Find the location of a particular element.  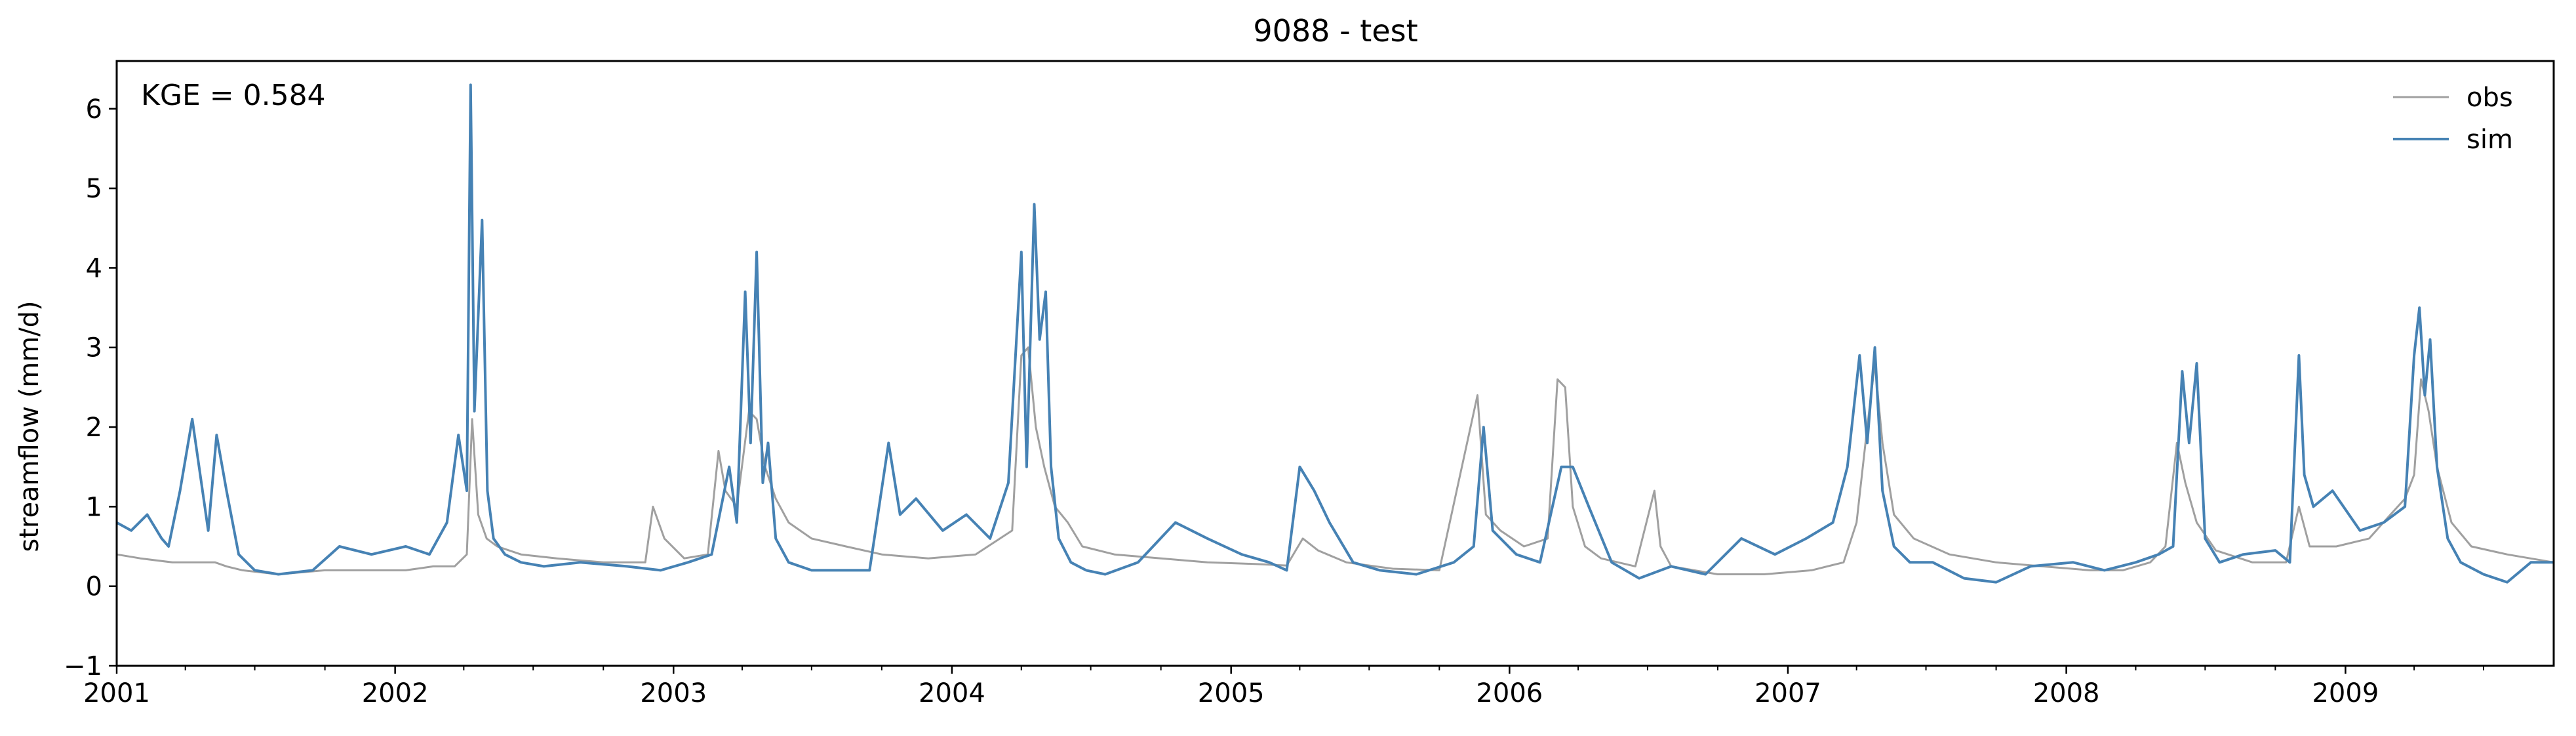

legend-label-obs: obs is located at coordinates (2490, 98).